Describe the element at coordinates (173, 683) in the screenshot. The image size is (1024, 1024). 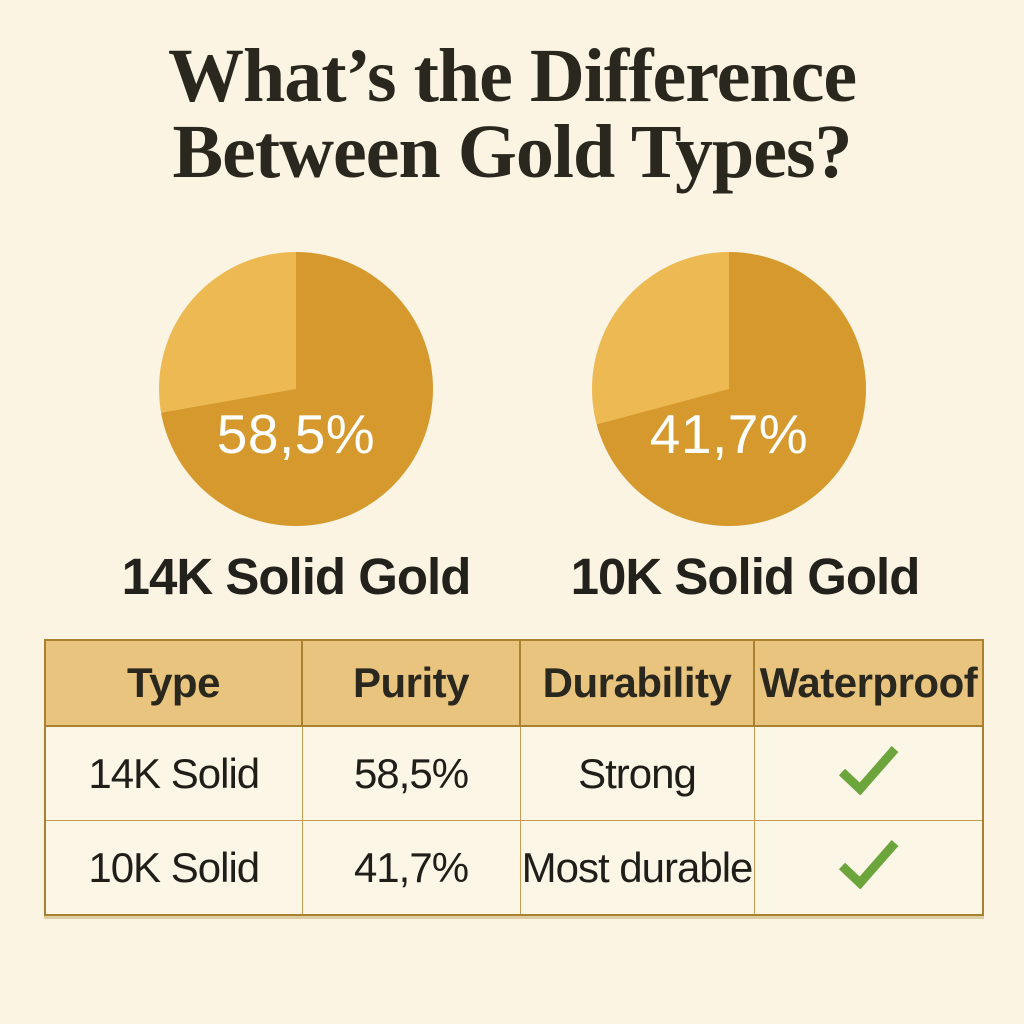
I see `column-header-type: Type` at that location.